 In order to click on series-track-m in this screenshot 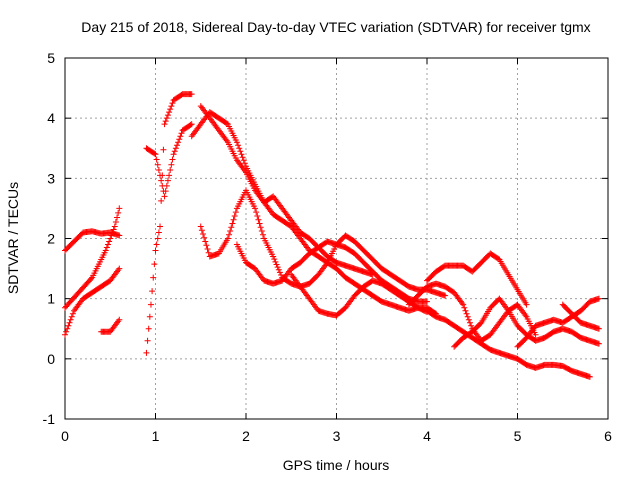, I will do `click(508, 343)`.